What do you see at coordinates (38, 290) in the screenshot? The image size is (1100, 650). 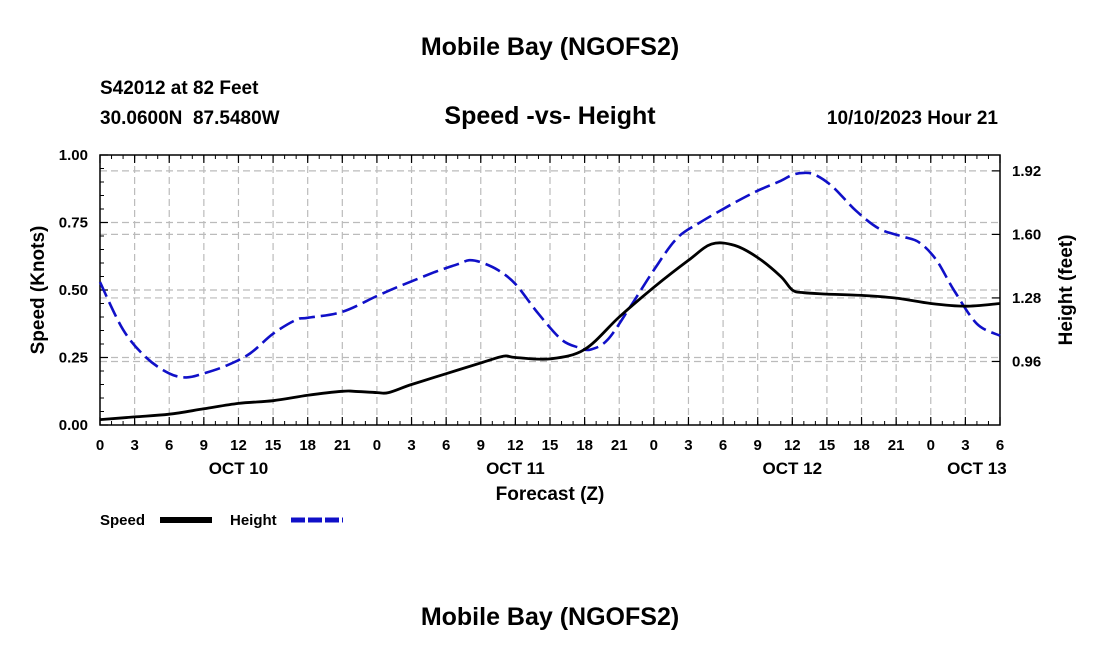 I see `y-axis-title-left: Speed (Knots)` at bounding box center [38, 290].